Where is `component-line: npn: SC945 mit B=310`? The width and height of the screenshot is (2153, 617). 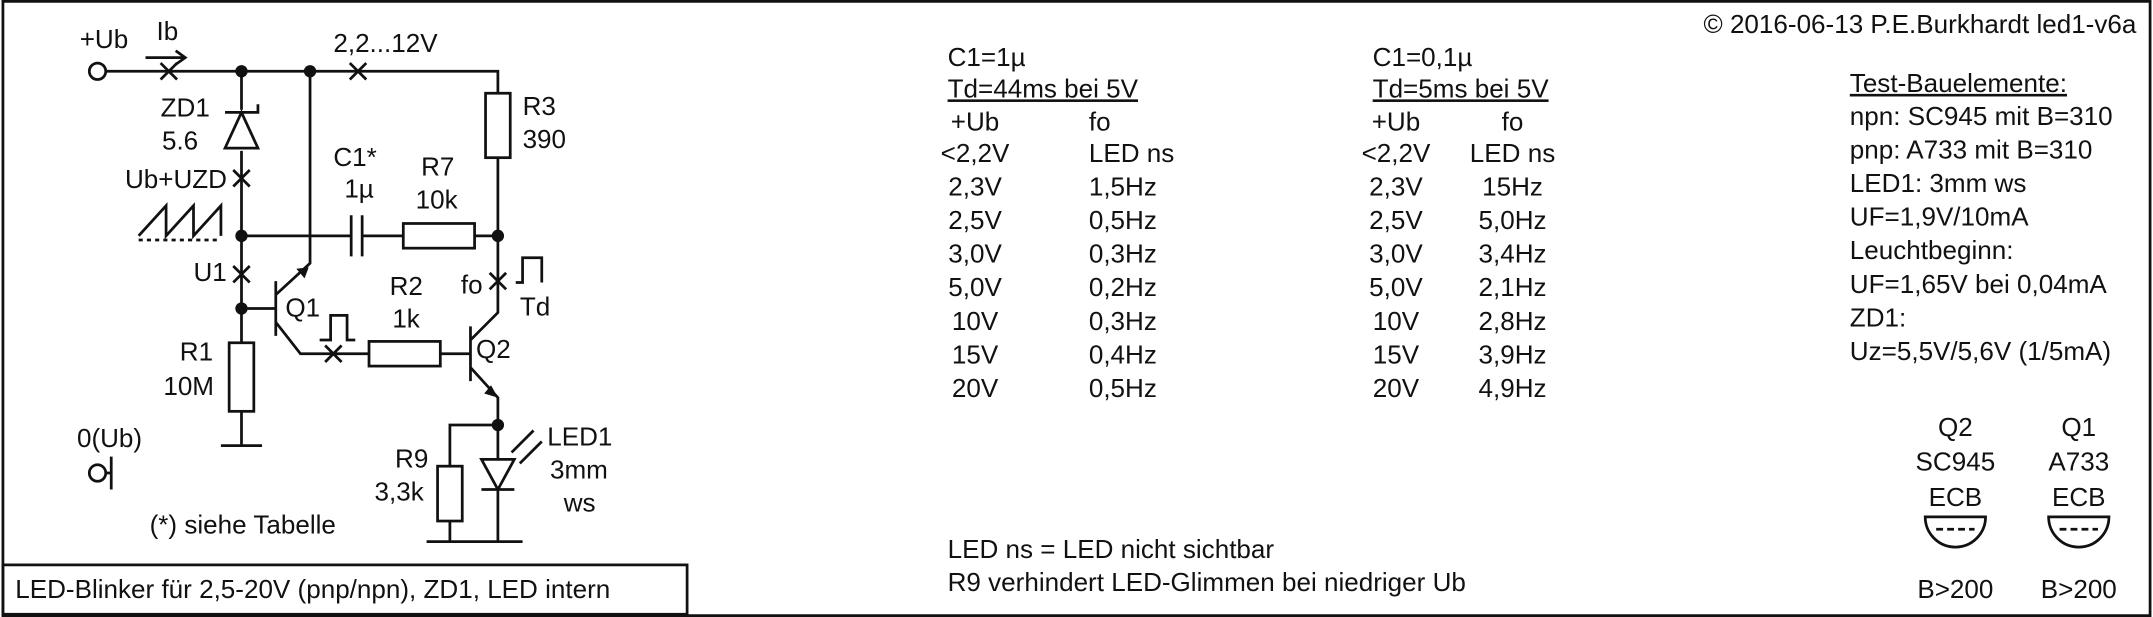 component-line: npn: SC945 mit B=310 is located at coordinates (1981, 116).